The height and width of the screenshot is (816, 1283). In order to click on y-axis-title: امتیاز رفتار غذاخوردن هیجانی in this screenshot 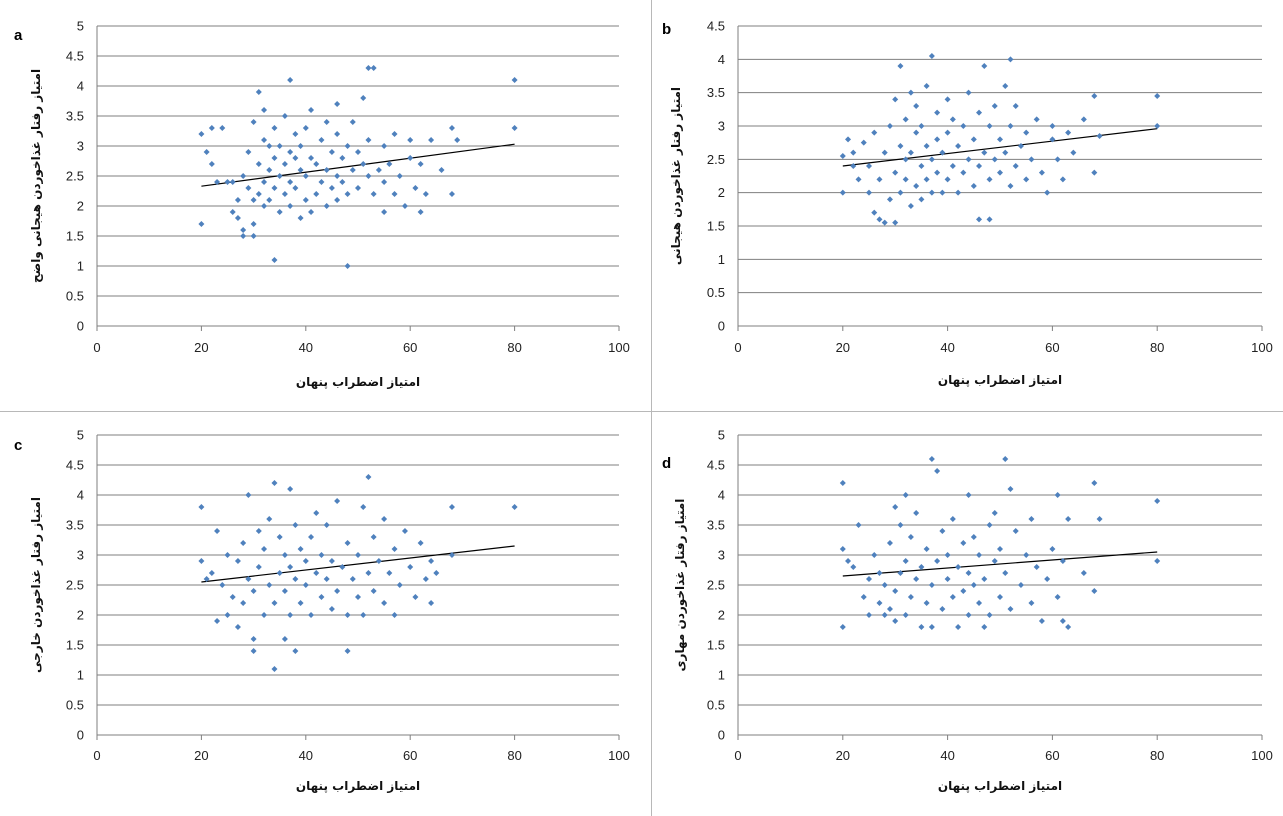, I will do `click(676, 176)`.